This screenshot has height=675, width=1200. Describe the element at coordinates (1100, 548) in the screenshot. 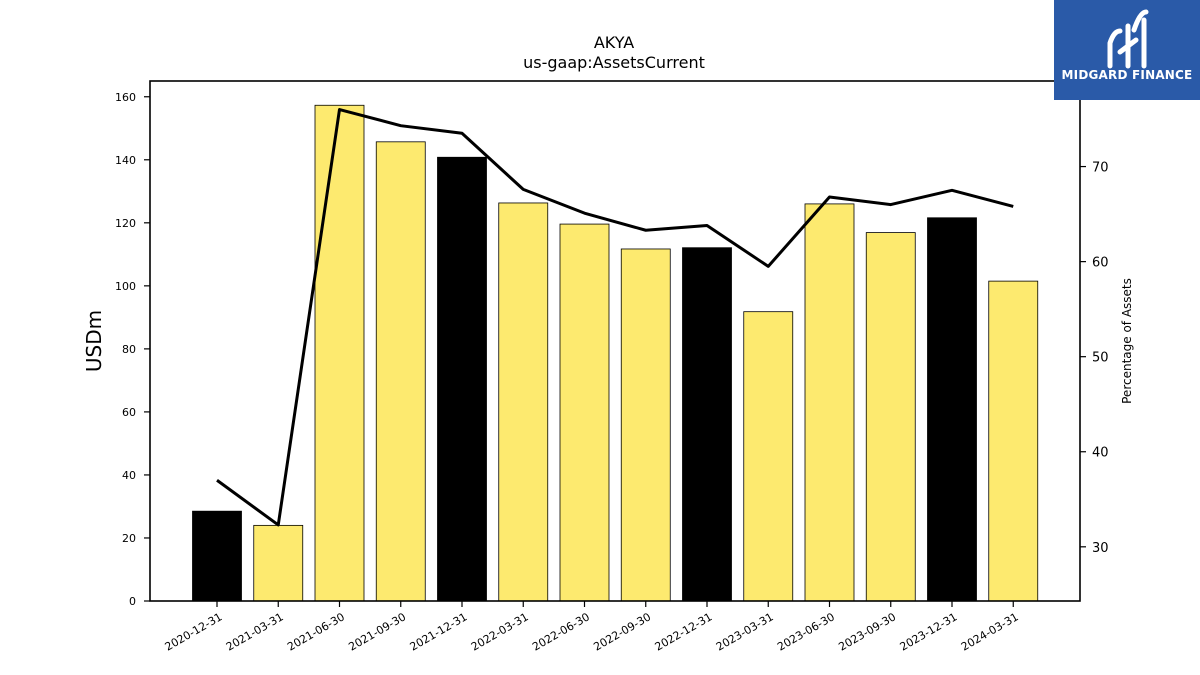

I see `y2-tick-label: 30` at that location.